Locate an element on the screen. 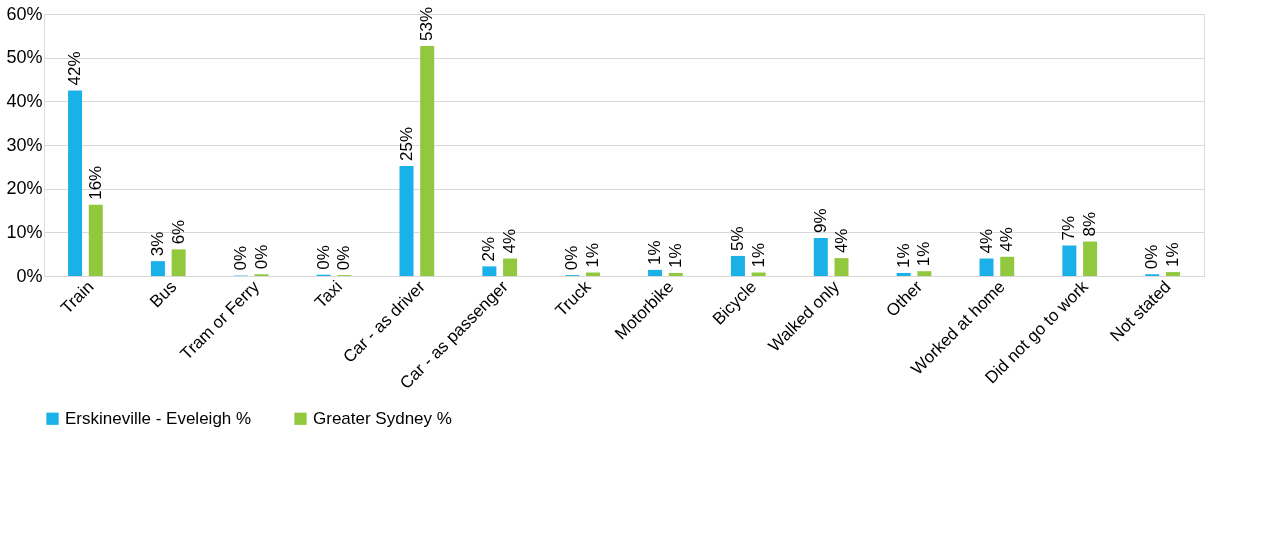  data-label: 8% is located at coordinates (1090, 224).